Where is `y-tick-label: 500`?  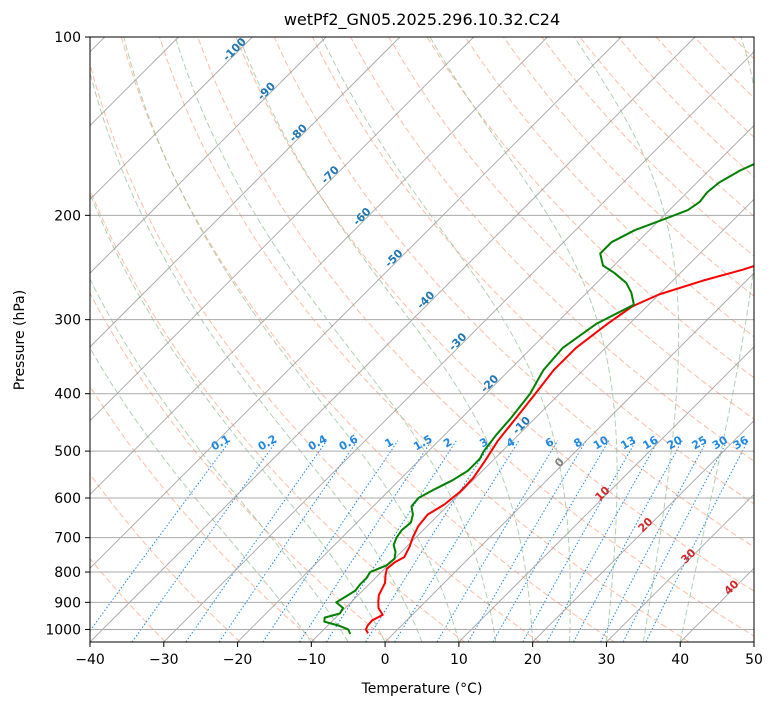 y-tick-label: 500 is located at coordinates (67, 452).